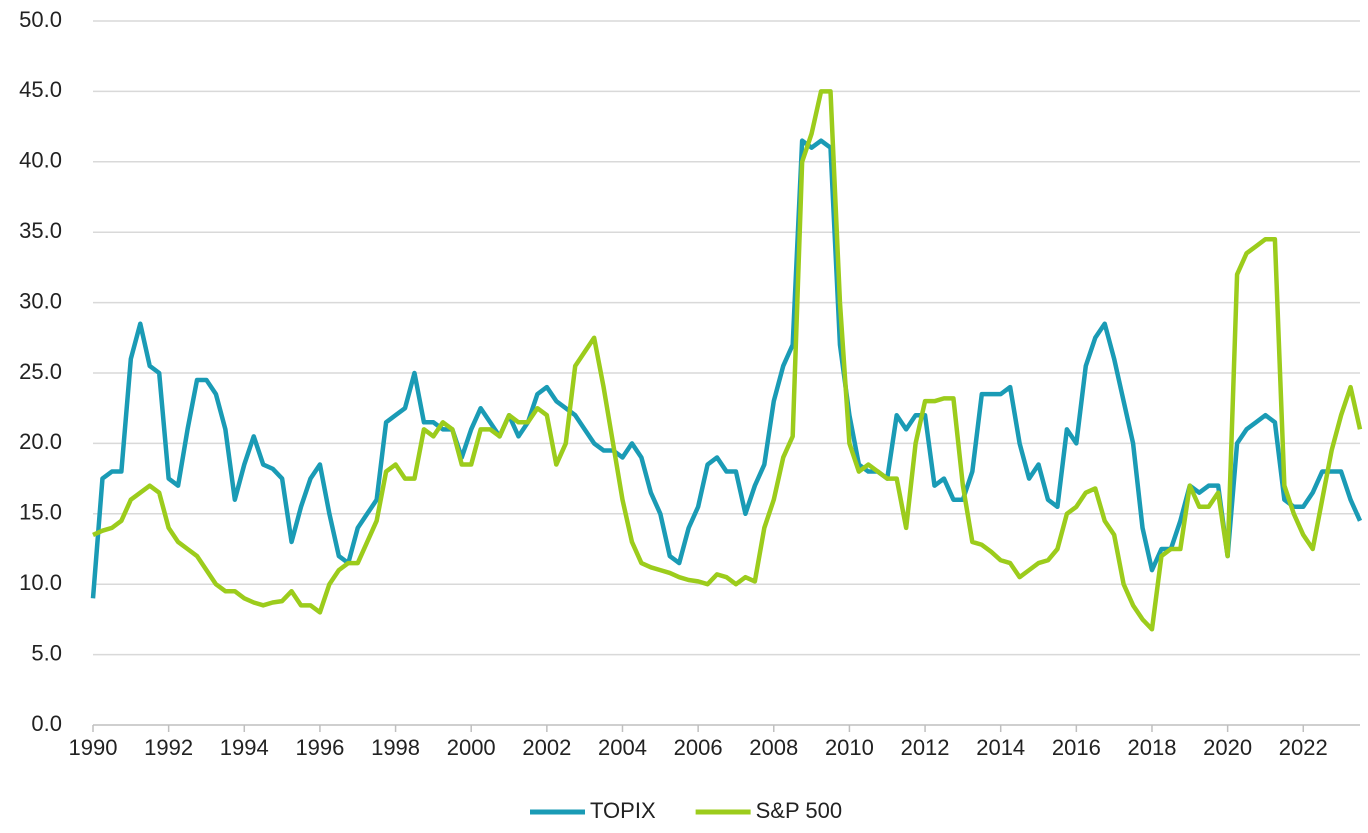  I want to click on x-tick-label: 2018, so click(1152, 747).